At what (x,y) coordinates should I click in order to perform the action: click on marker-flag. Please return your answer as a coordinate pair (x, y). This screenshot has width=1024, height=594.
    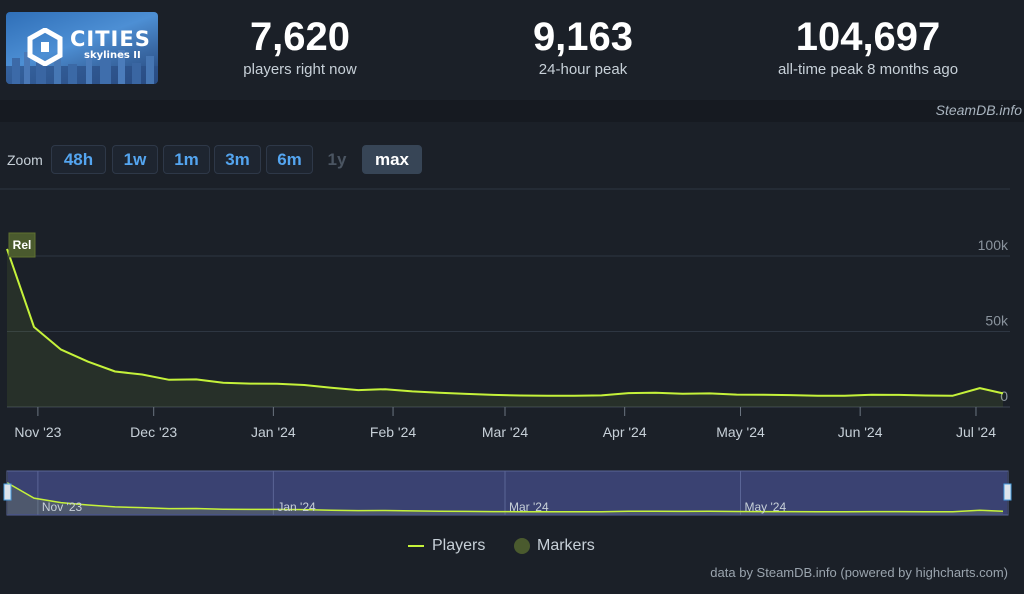
    Looking at the image, I should click on (22, 245).